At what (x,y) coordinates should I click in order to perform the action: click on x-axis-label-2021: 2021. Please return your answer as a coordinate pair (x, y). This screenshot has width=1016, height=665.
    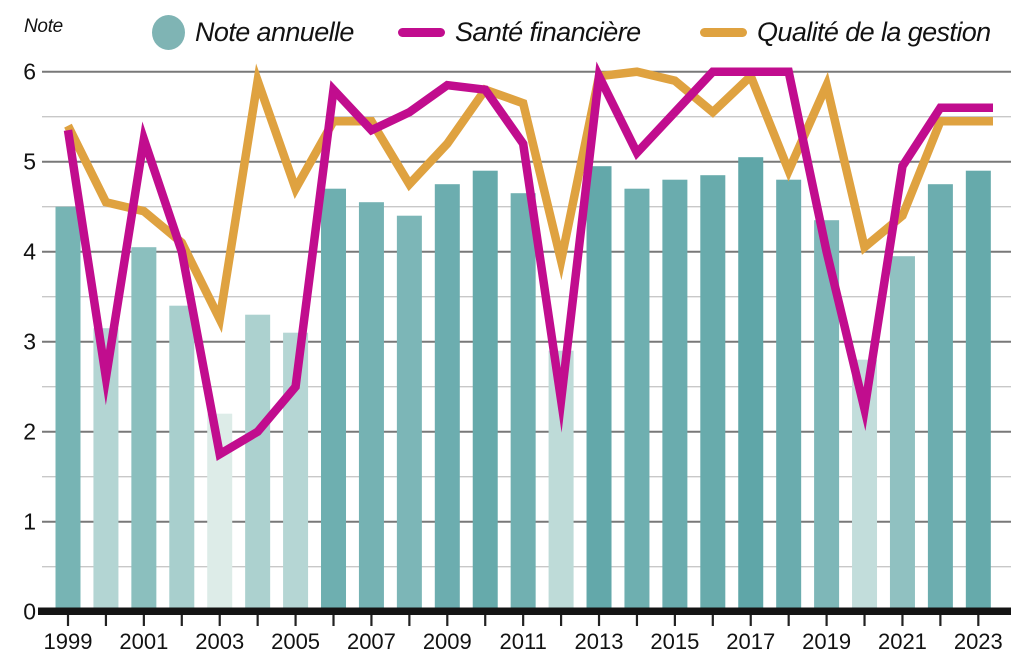
    Looking at the image, I should click on (902, 641).